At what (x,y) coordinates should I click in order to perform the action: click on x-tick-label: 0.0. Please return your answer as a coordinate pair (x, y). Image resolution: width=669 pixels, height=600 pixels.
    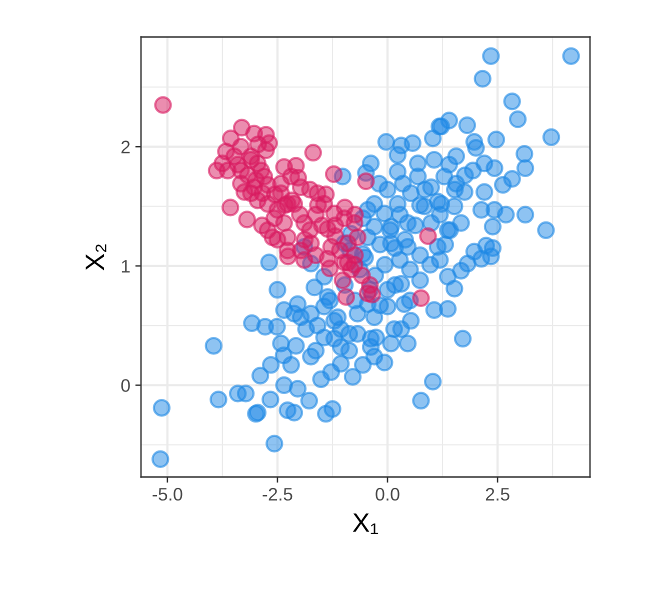
    Looking at the image, I should click on (388, 494).